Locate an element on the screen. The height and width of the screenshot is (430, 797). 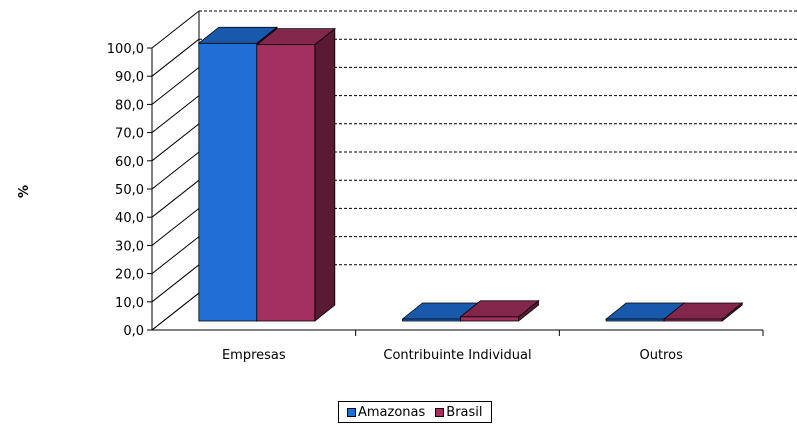
y-tick-label: 40,0 is located at coordinates (129, 218).